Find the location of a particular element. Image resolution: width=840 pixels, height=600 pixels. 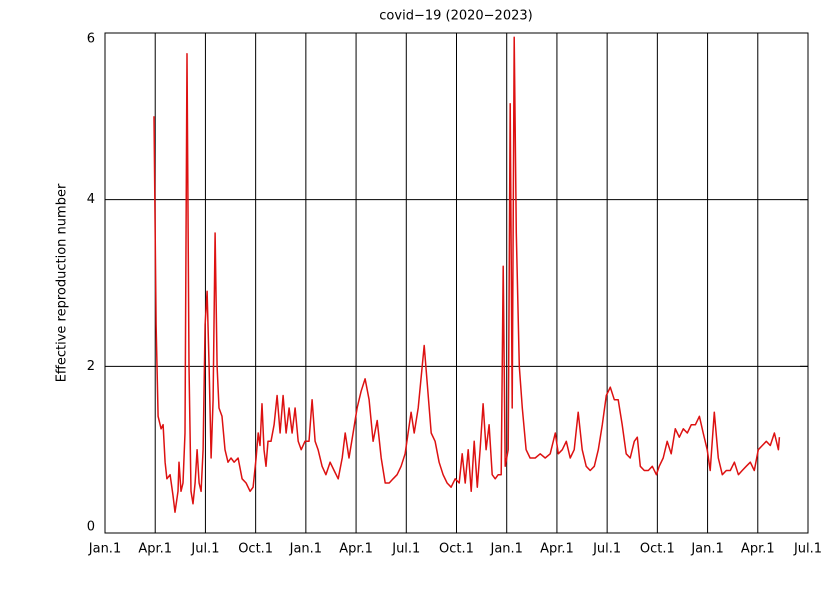

y-tick-label: 2 is located at coordinates (91, 366).